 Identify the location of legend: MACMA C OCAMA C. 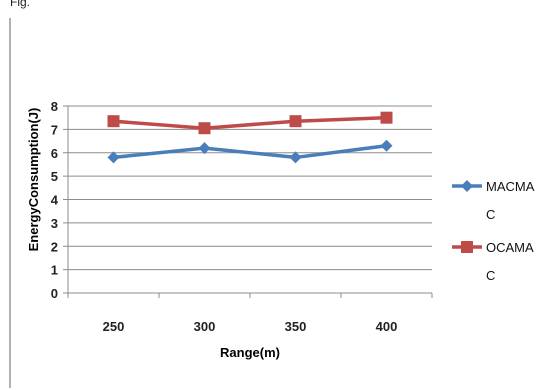
(493, 231).